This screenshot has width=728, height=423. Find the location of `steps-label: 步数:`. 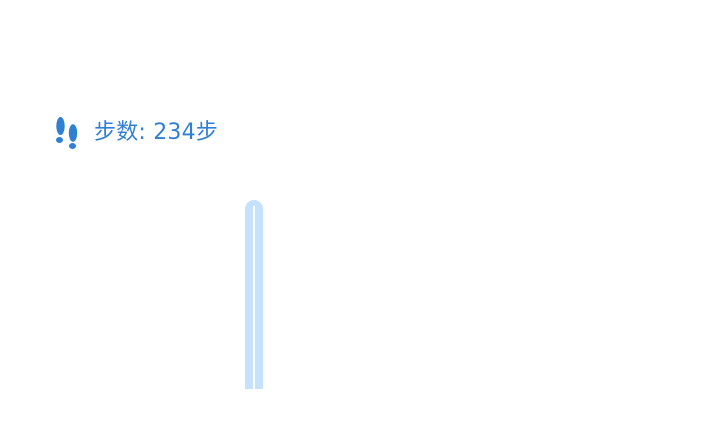

steps-label: 步数: is located at coordinates (120, 132).